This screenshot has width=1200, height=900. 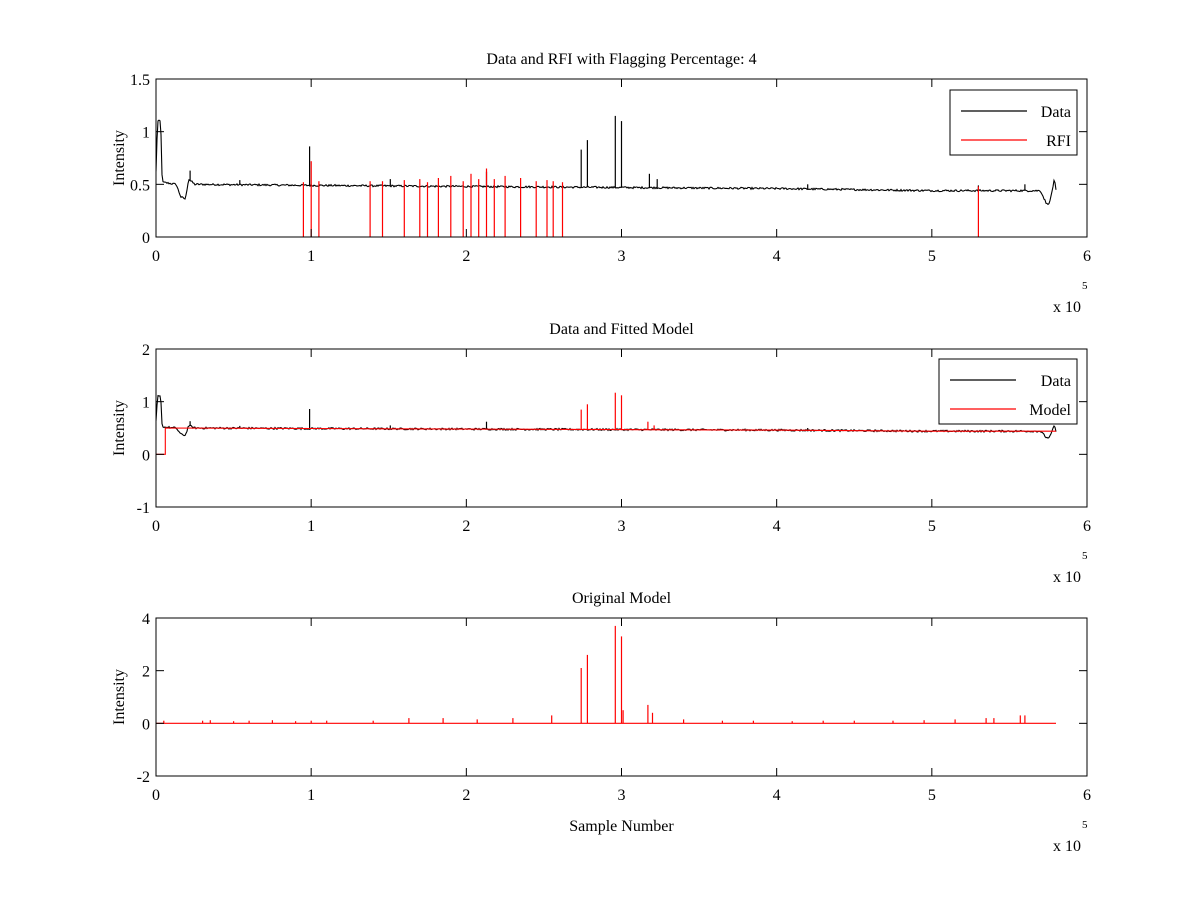 I want to click on y-tick-label: -1, so click(x=143, y=508).